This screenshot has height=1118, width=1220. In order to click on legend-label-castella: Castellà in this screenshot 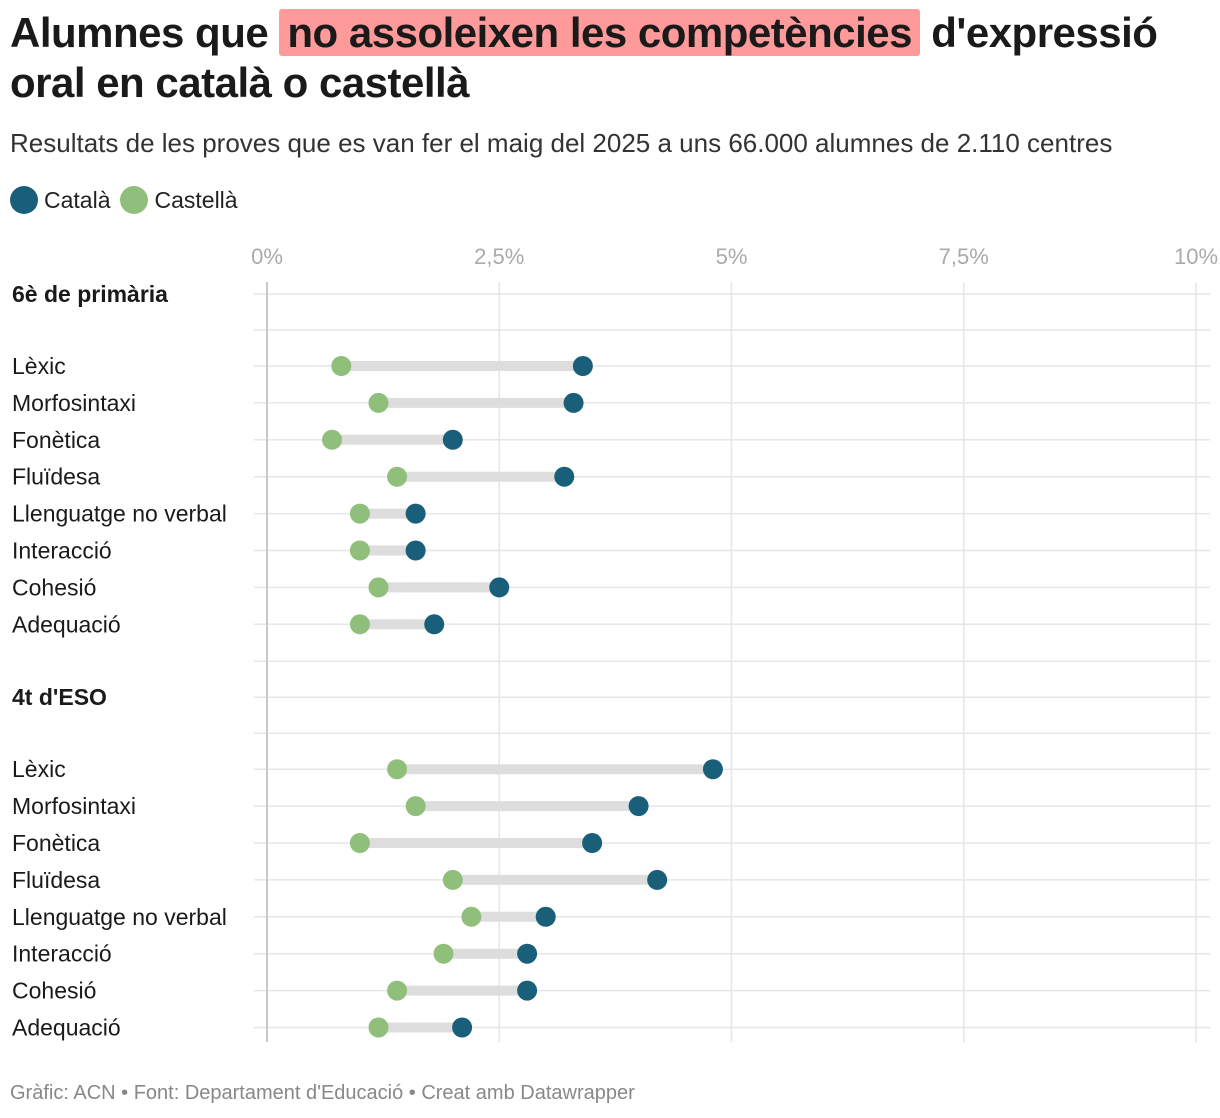, I will do `click(196, 199)`.